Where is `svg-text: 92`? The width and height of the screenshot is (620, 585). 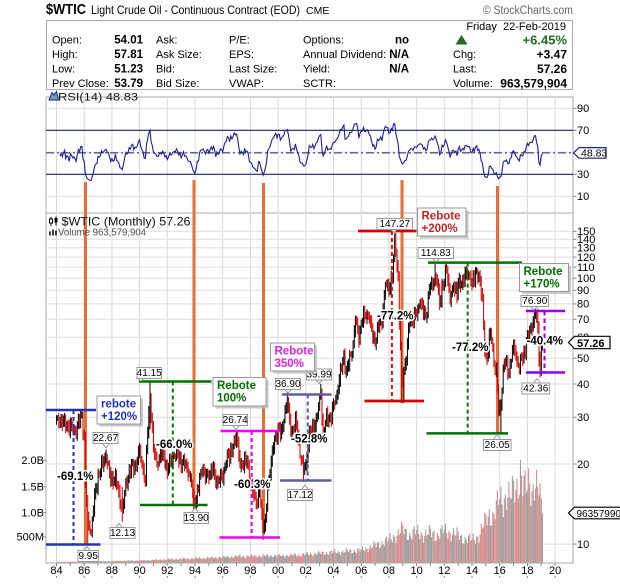
svg-text: 92 is located at coordinates (167, 571).